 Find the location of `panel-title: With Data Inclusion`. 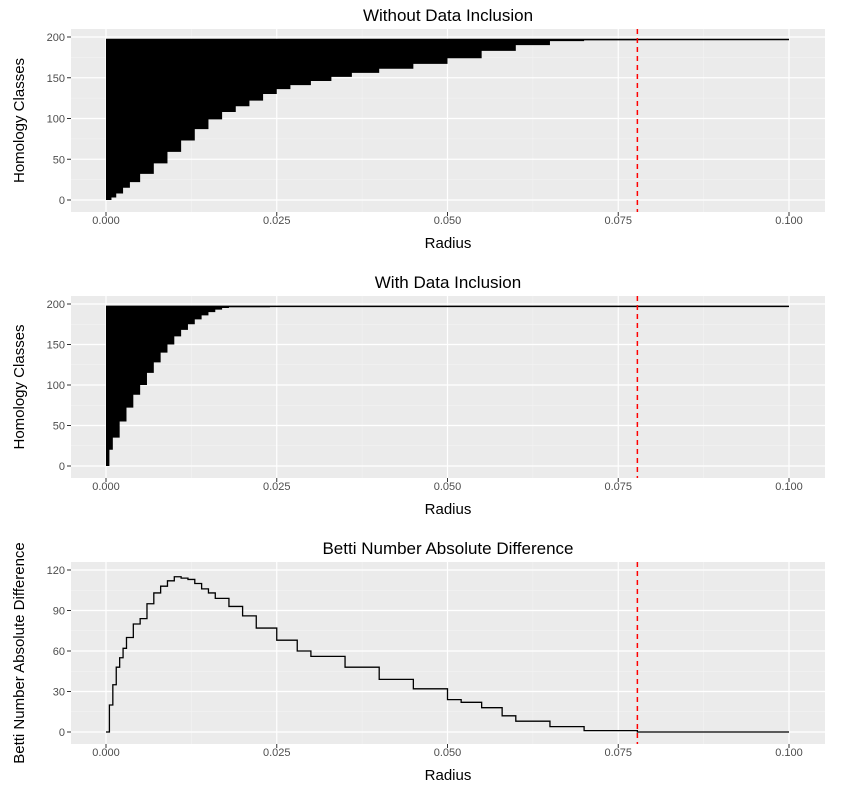

panel-title: With Data Inclusion is located at coordinates (448, 282).